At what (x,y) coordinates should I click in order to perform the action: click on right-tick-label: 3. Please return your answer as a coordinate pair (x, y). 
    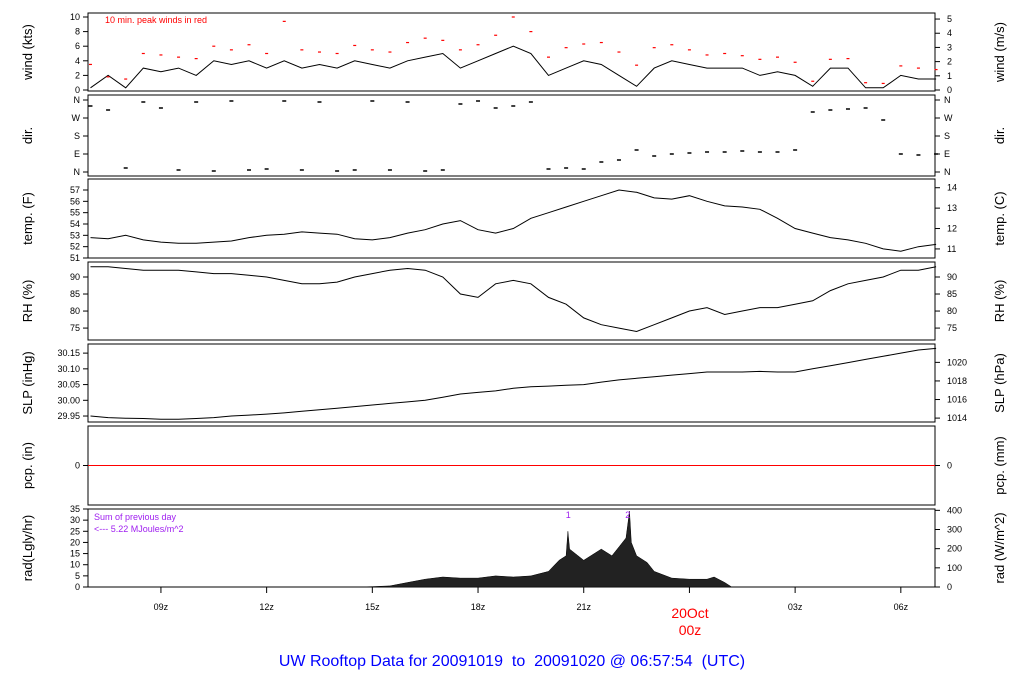
    Looking at the image, I should click on (949, 47).